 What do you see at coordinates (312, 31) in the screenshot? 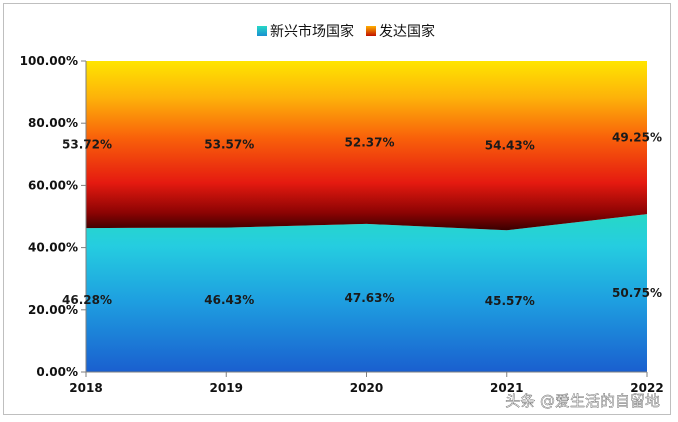
I see `legend-label: 新兴市场国家` at bounding box center [312, 31].